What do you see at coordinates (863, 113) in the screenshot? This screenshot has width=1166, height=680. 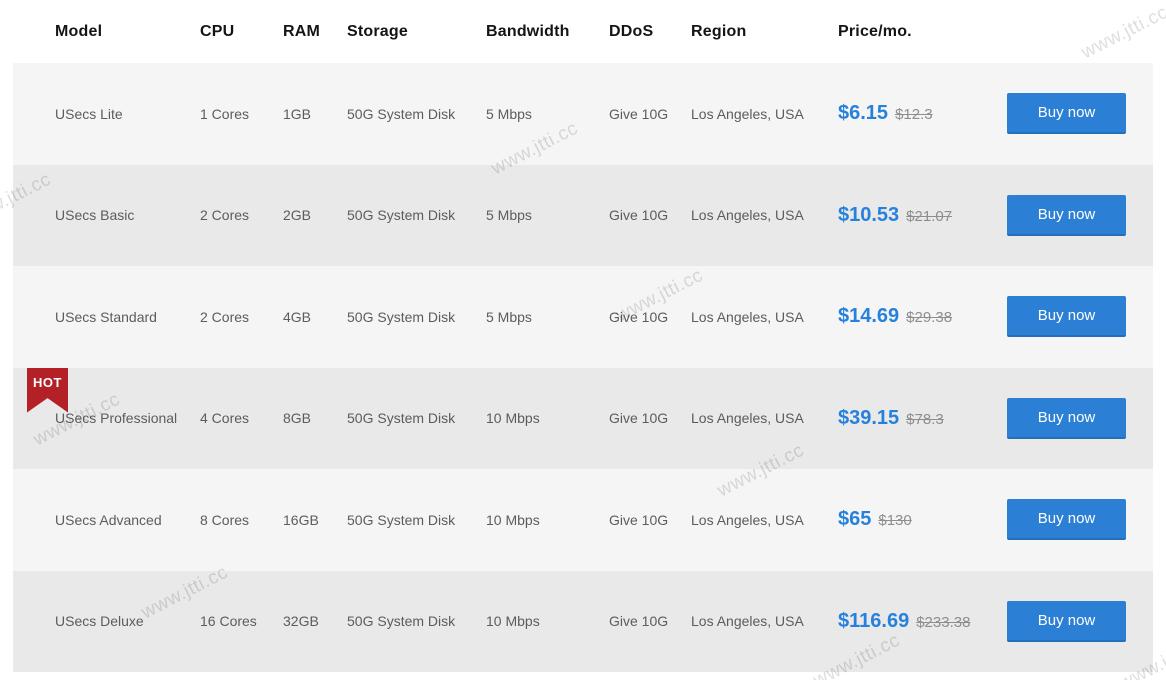 I see `current-price: $6.15` at bounding box center [863, 113].